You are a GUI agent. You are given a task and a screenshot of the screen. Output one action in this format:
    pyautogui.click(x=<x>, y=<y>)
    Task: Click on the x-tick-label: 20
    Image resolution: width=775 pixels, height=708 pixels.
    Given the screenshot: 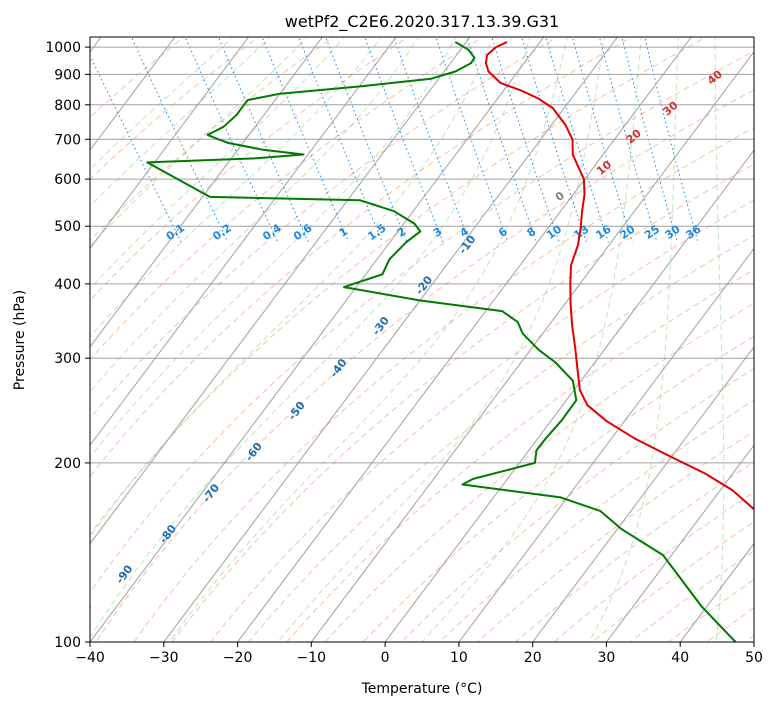 What is the action you would take?
    pyautogui.click(x=533, y=658)
    